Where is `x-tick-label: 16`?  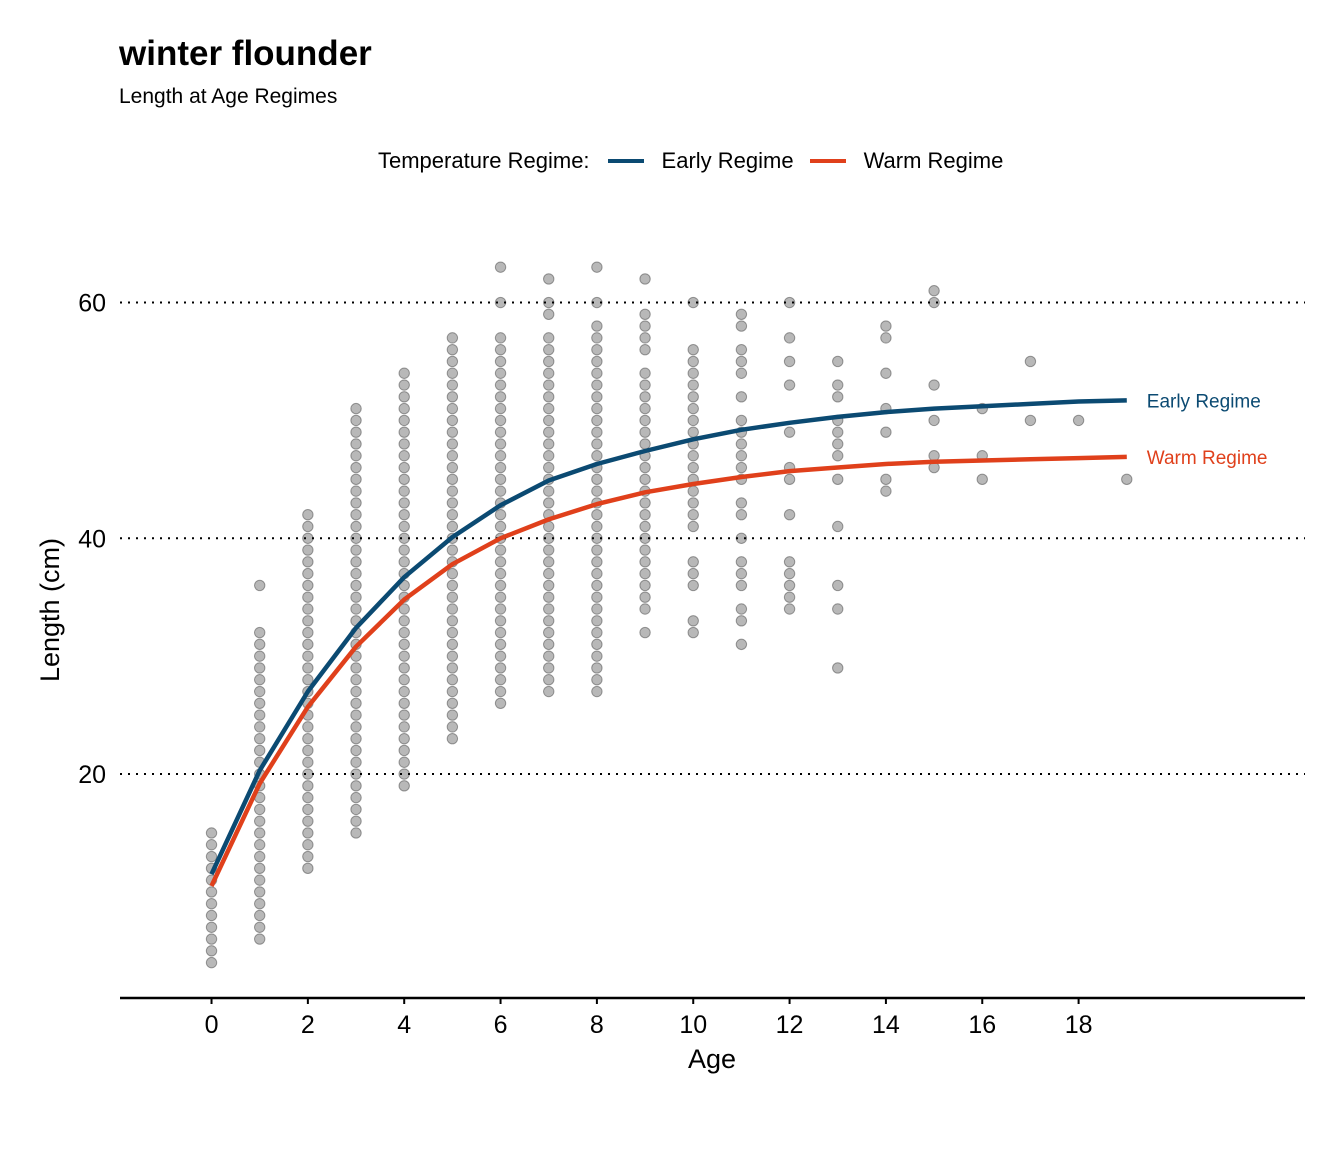 x-tick-label: 16 is located at coordinates (982, 1025).